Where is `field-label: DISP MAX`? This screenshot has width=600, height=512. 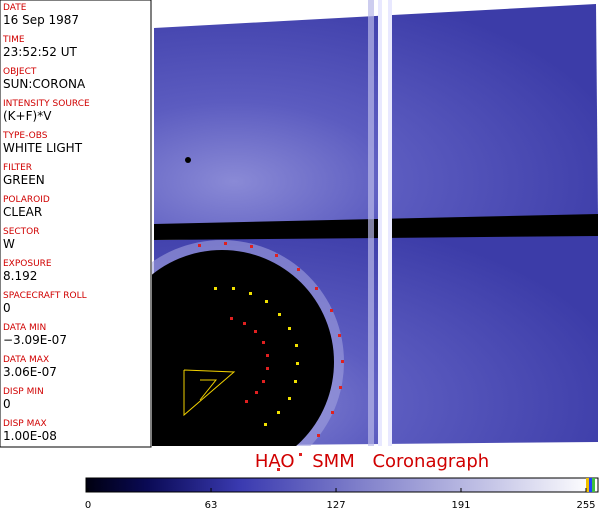
field-label: DISP MAX is located at coordinates (25, 424).